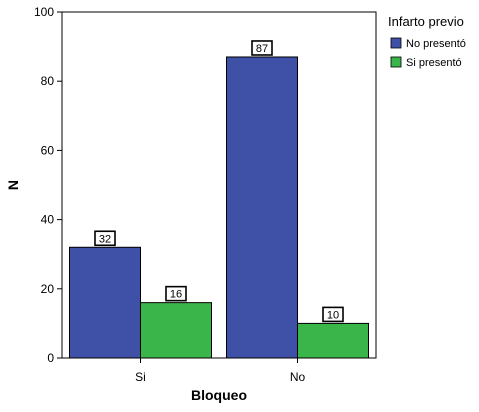 The image size is (479, 412). Describe the element at coordinates (48, 185) in the screenshot. I see `y-axis: 0 20 40 60 80 100` at that location.